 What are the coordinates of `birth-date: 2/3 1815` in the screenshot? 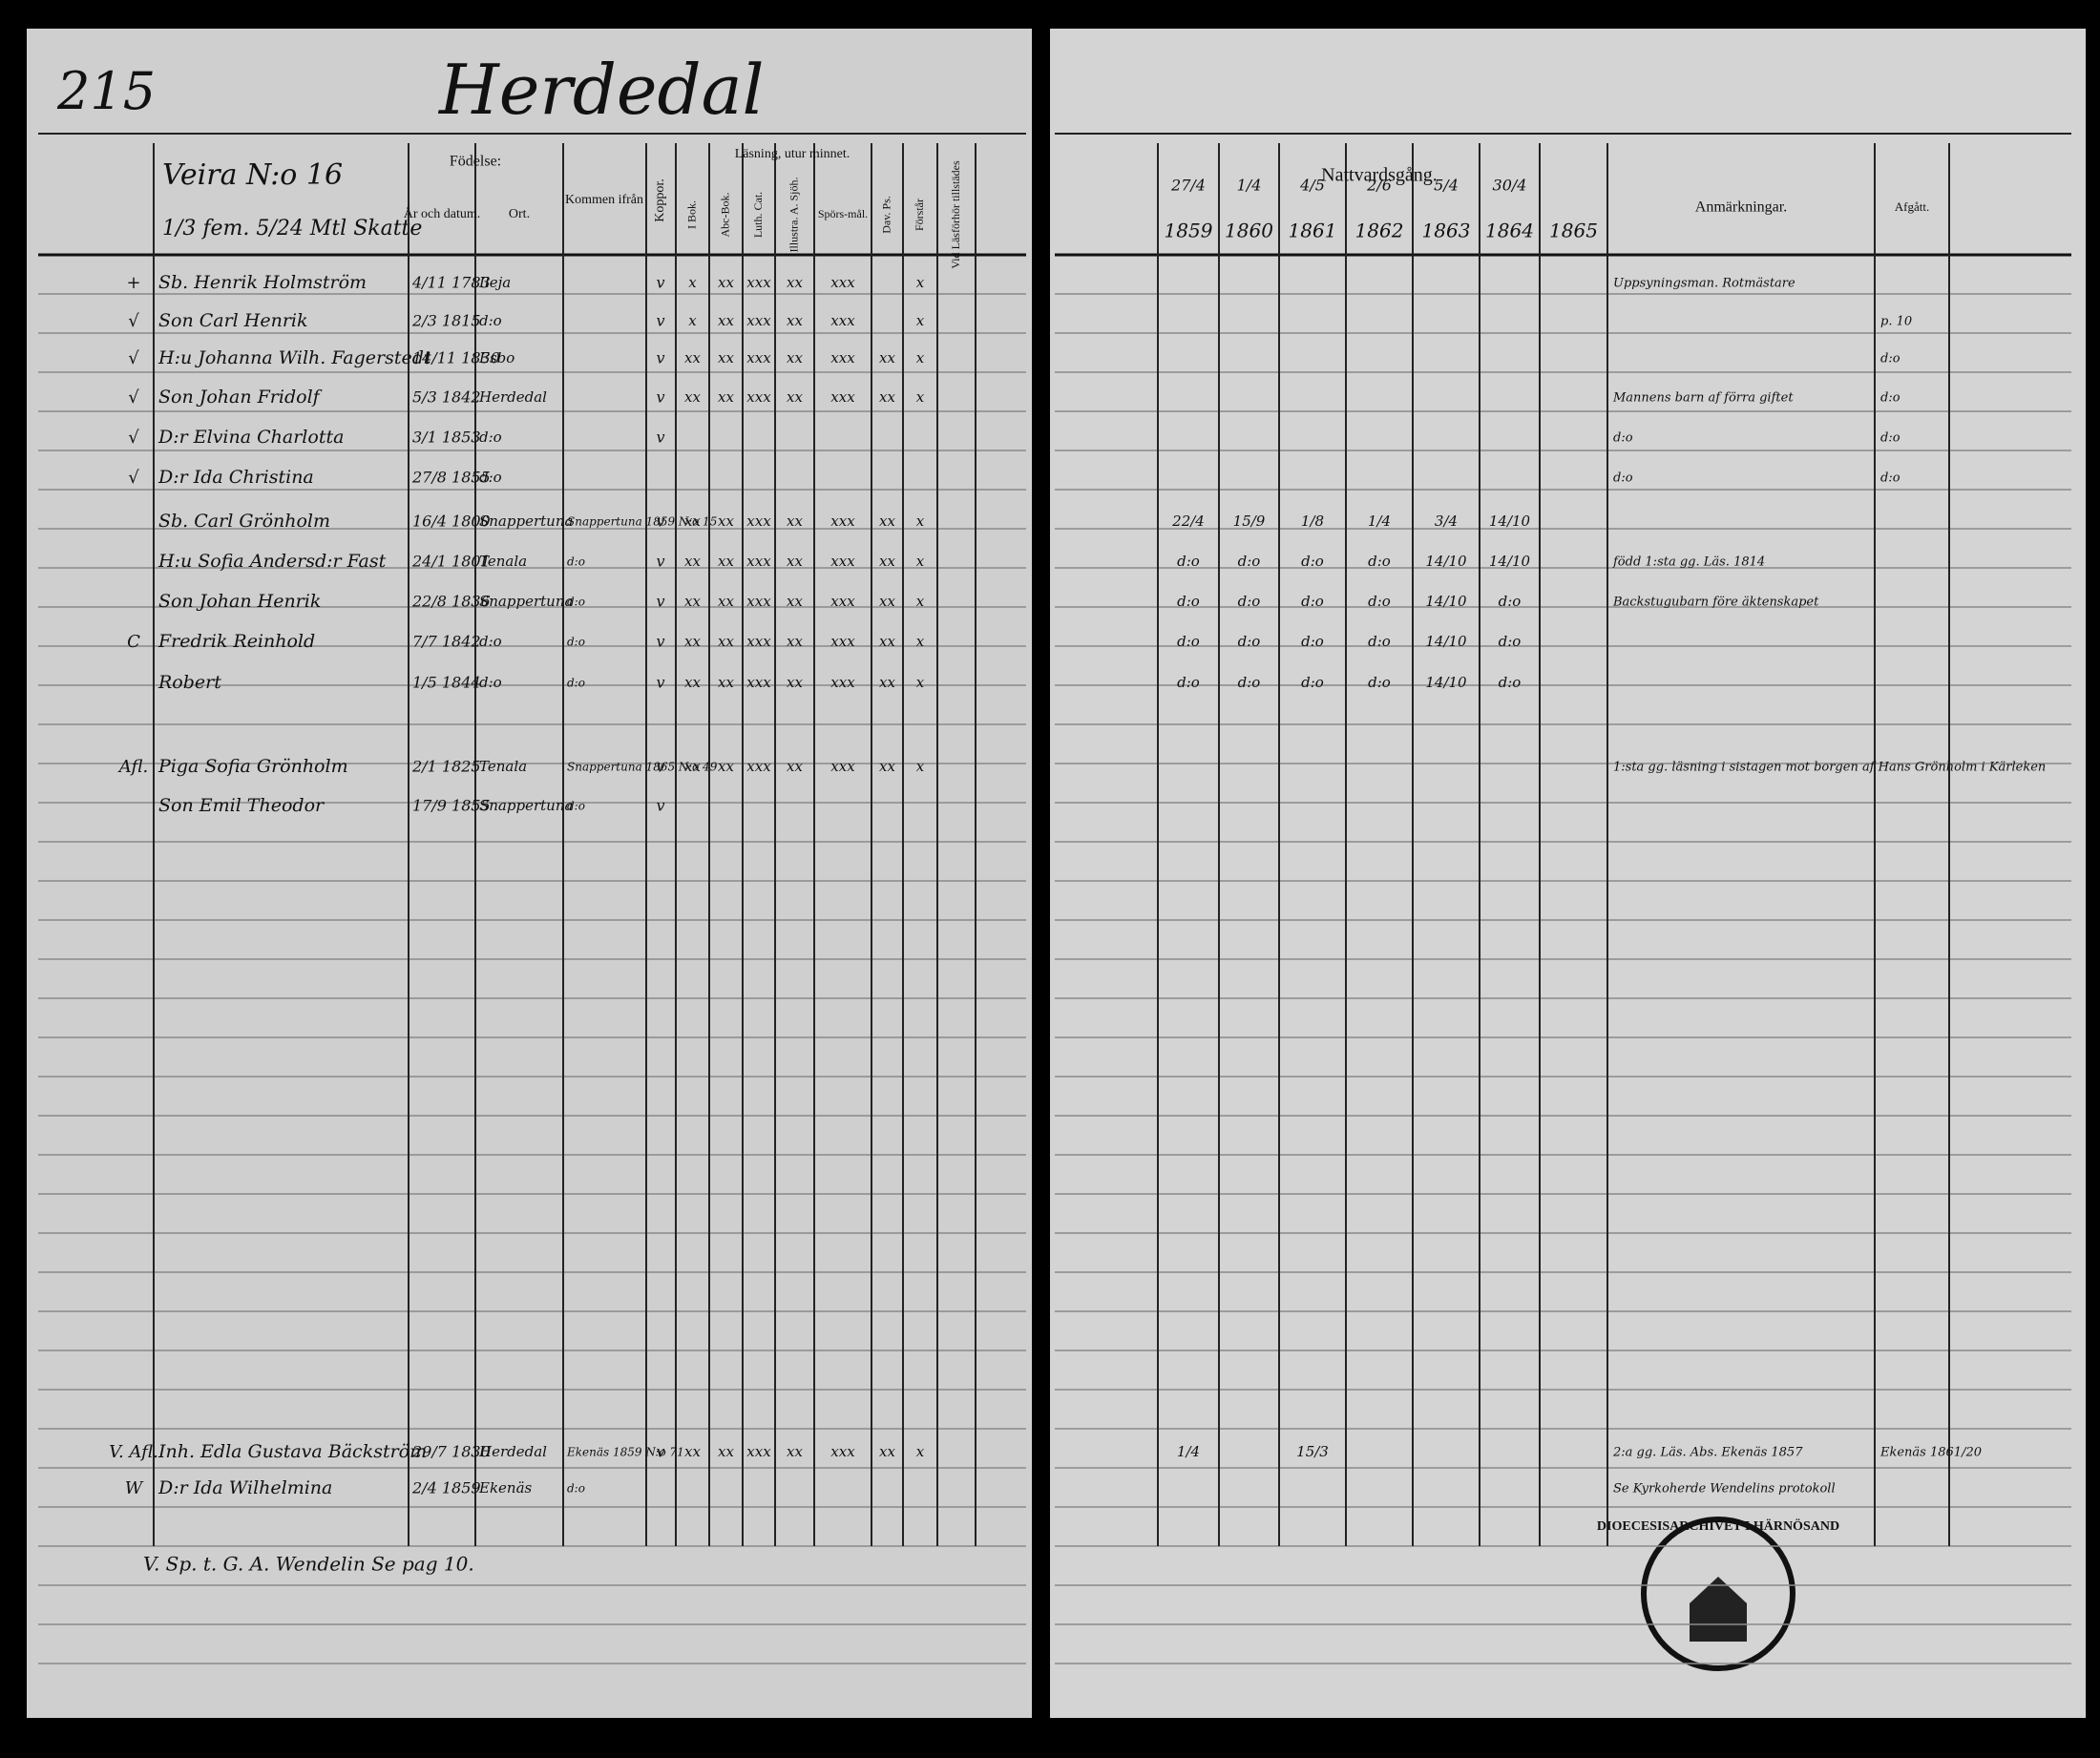 It's located at (446, 321).